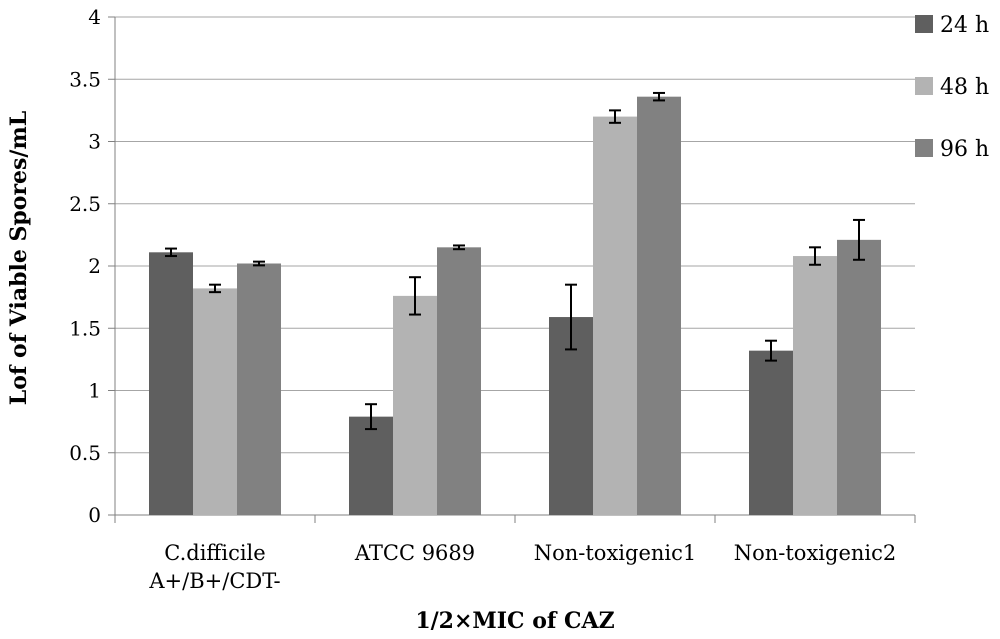  I want to click on x-category-label: Non-toxigenic1, so click(615, 553).